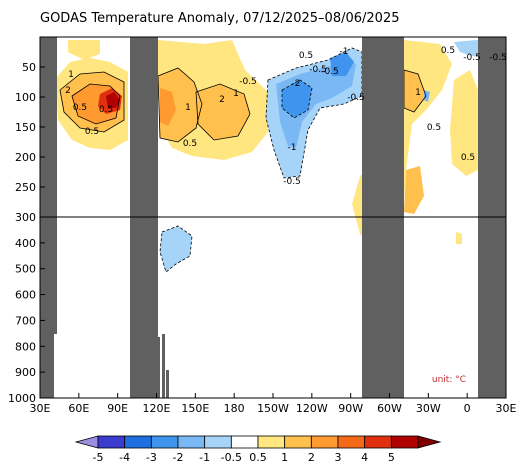  What do you see at coordinates (391, 457) in the screenshot?
I see `colorbar-label: 5` at bounding box center [391, 457].